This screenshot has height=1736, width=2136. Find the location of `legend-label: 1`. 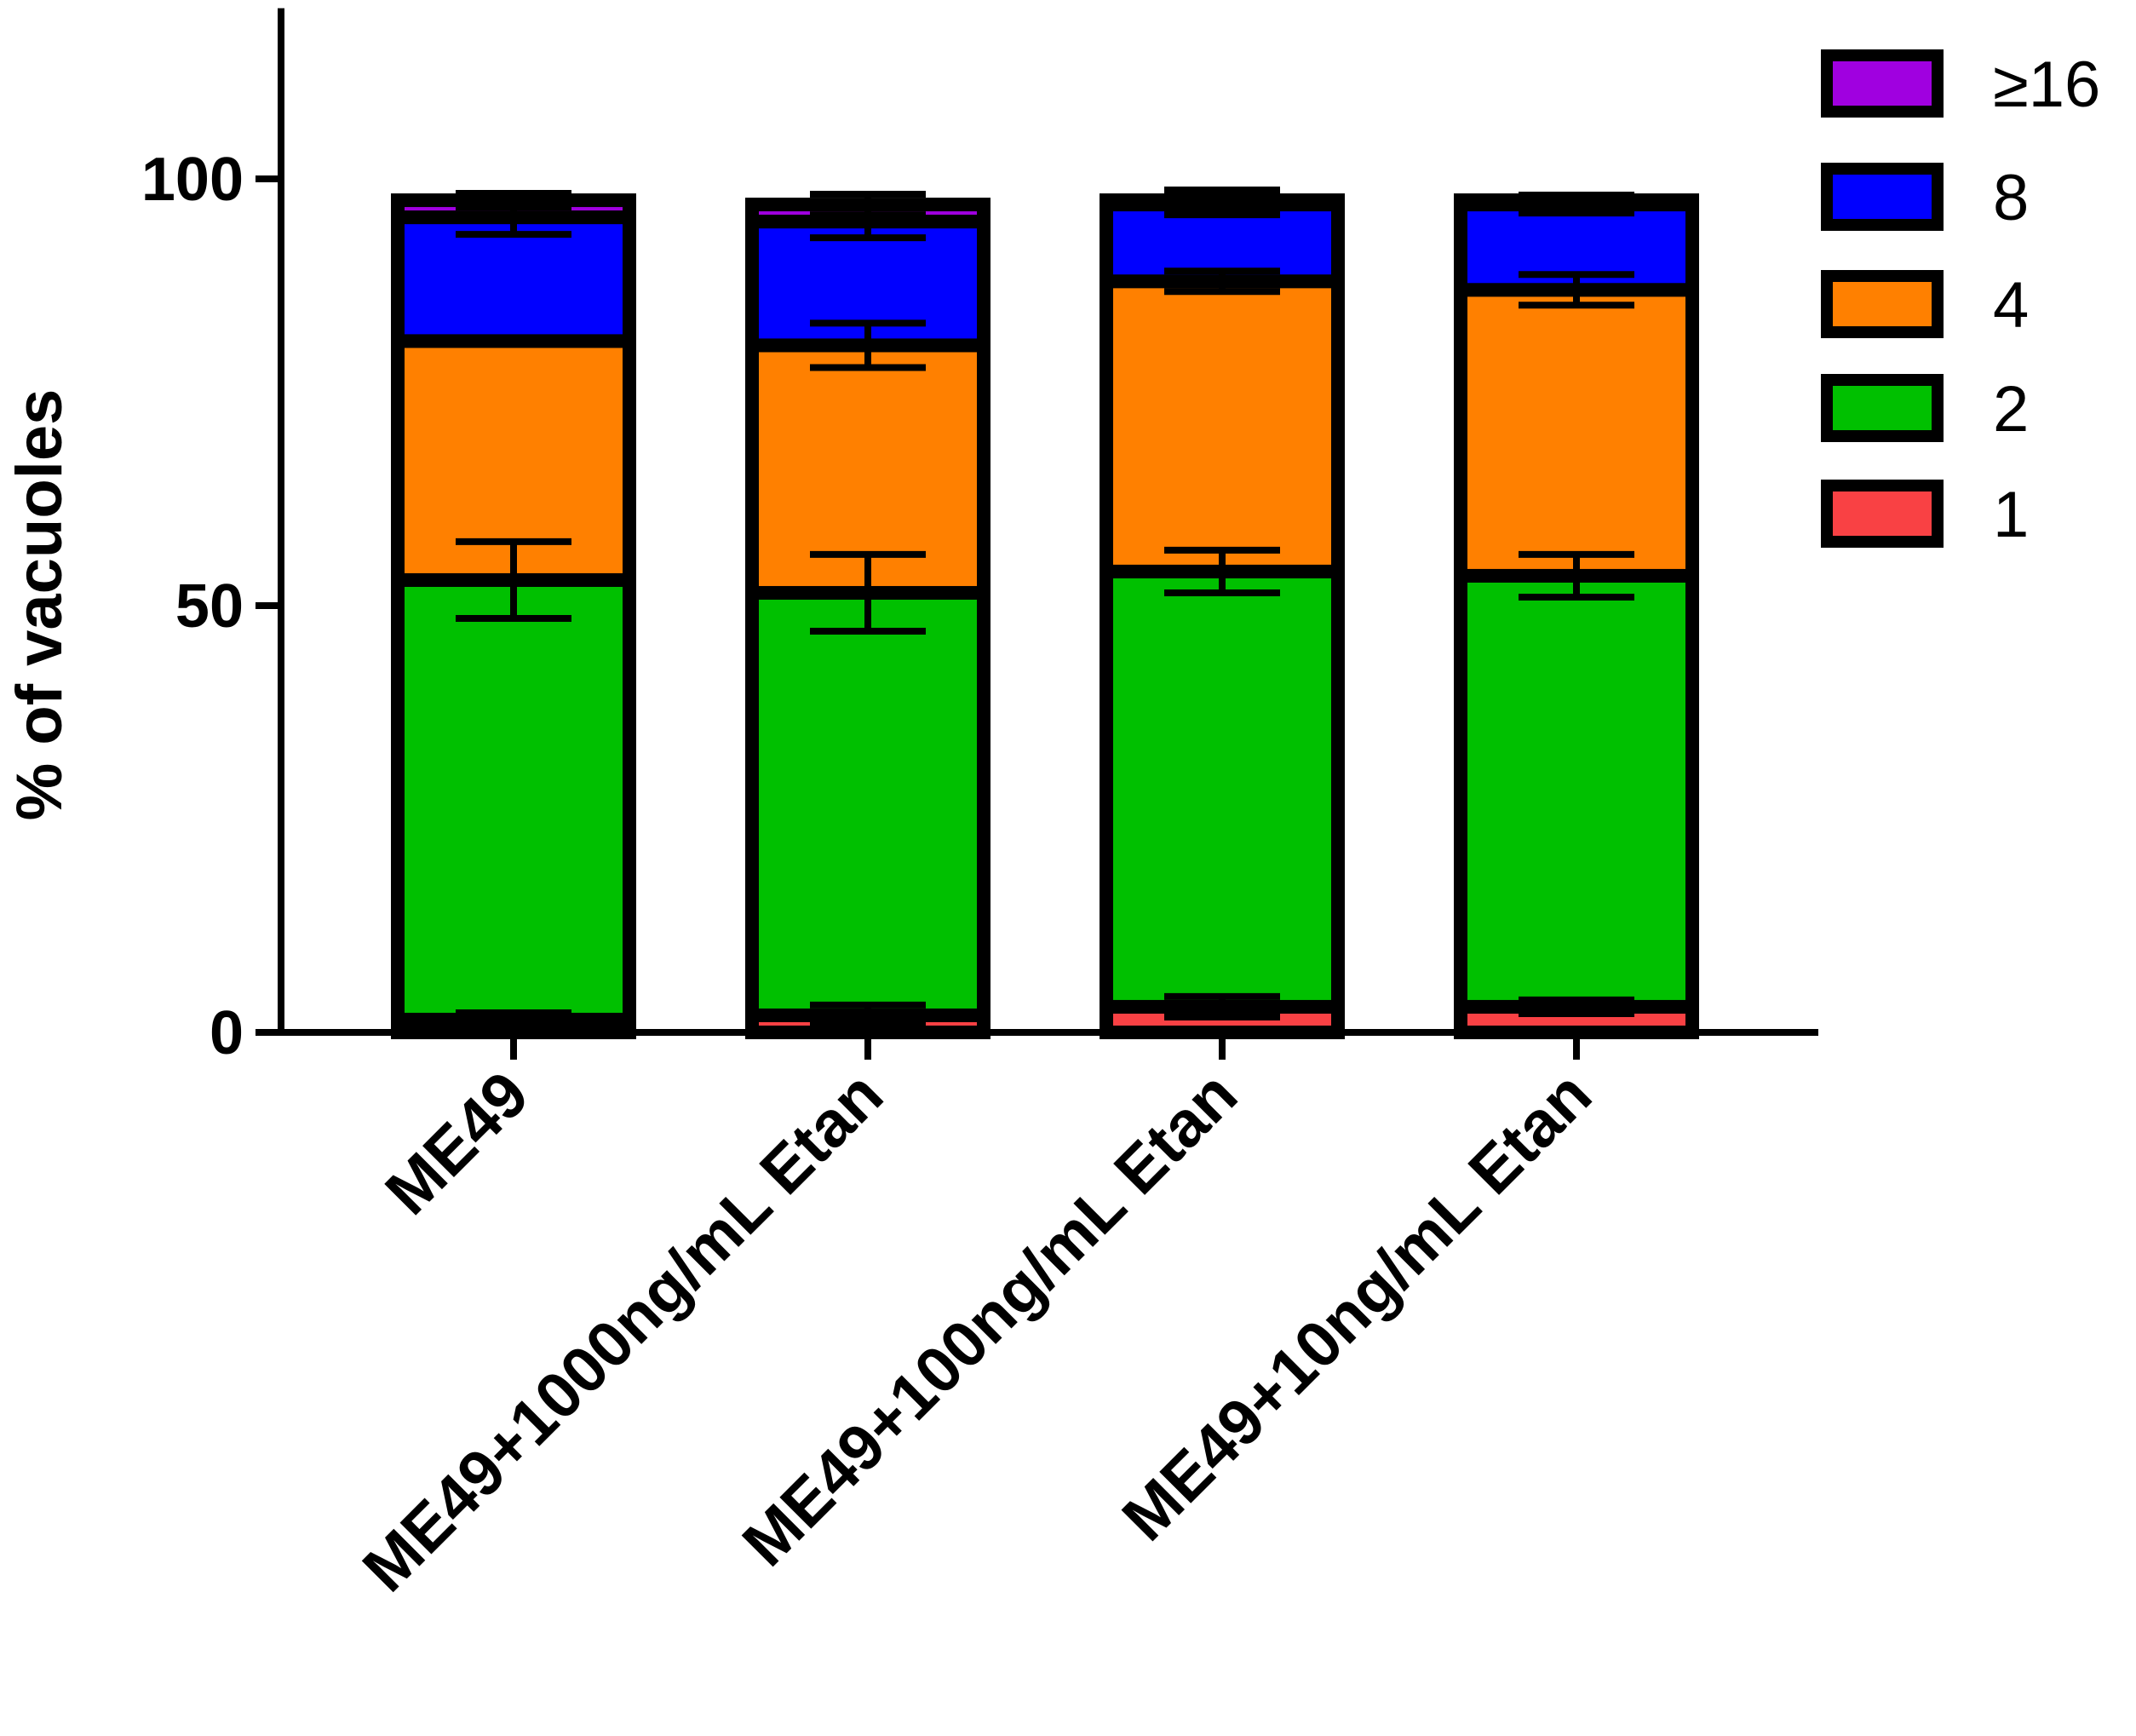

legend-label: 1 is located at coordinates (2011, 515).